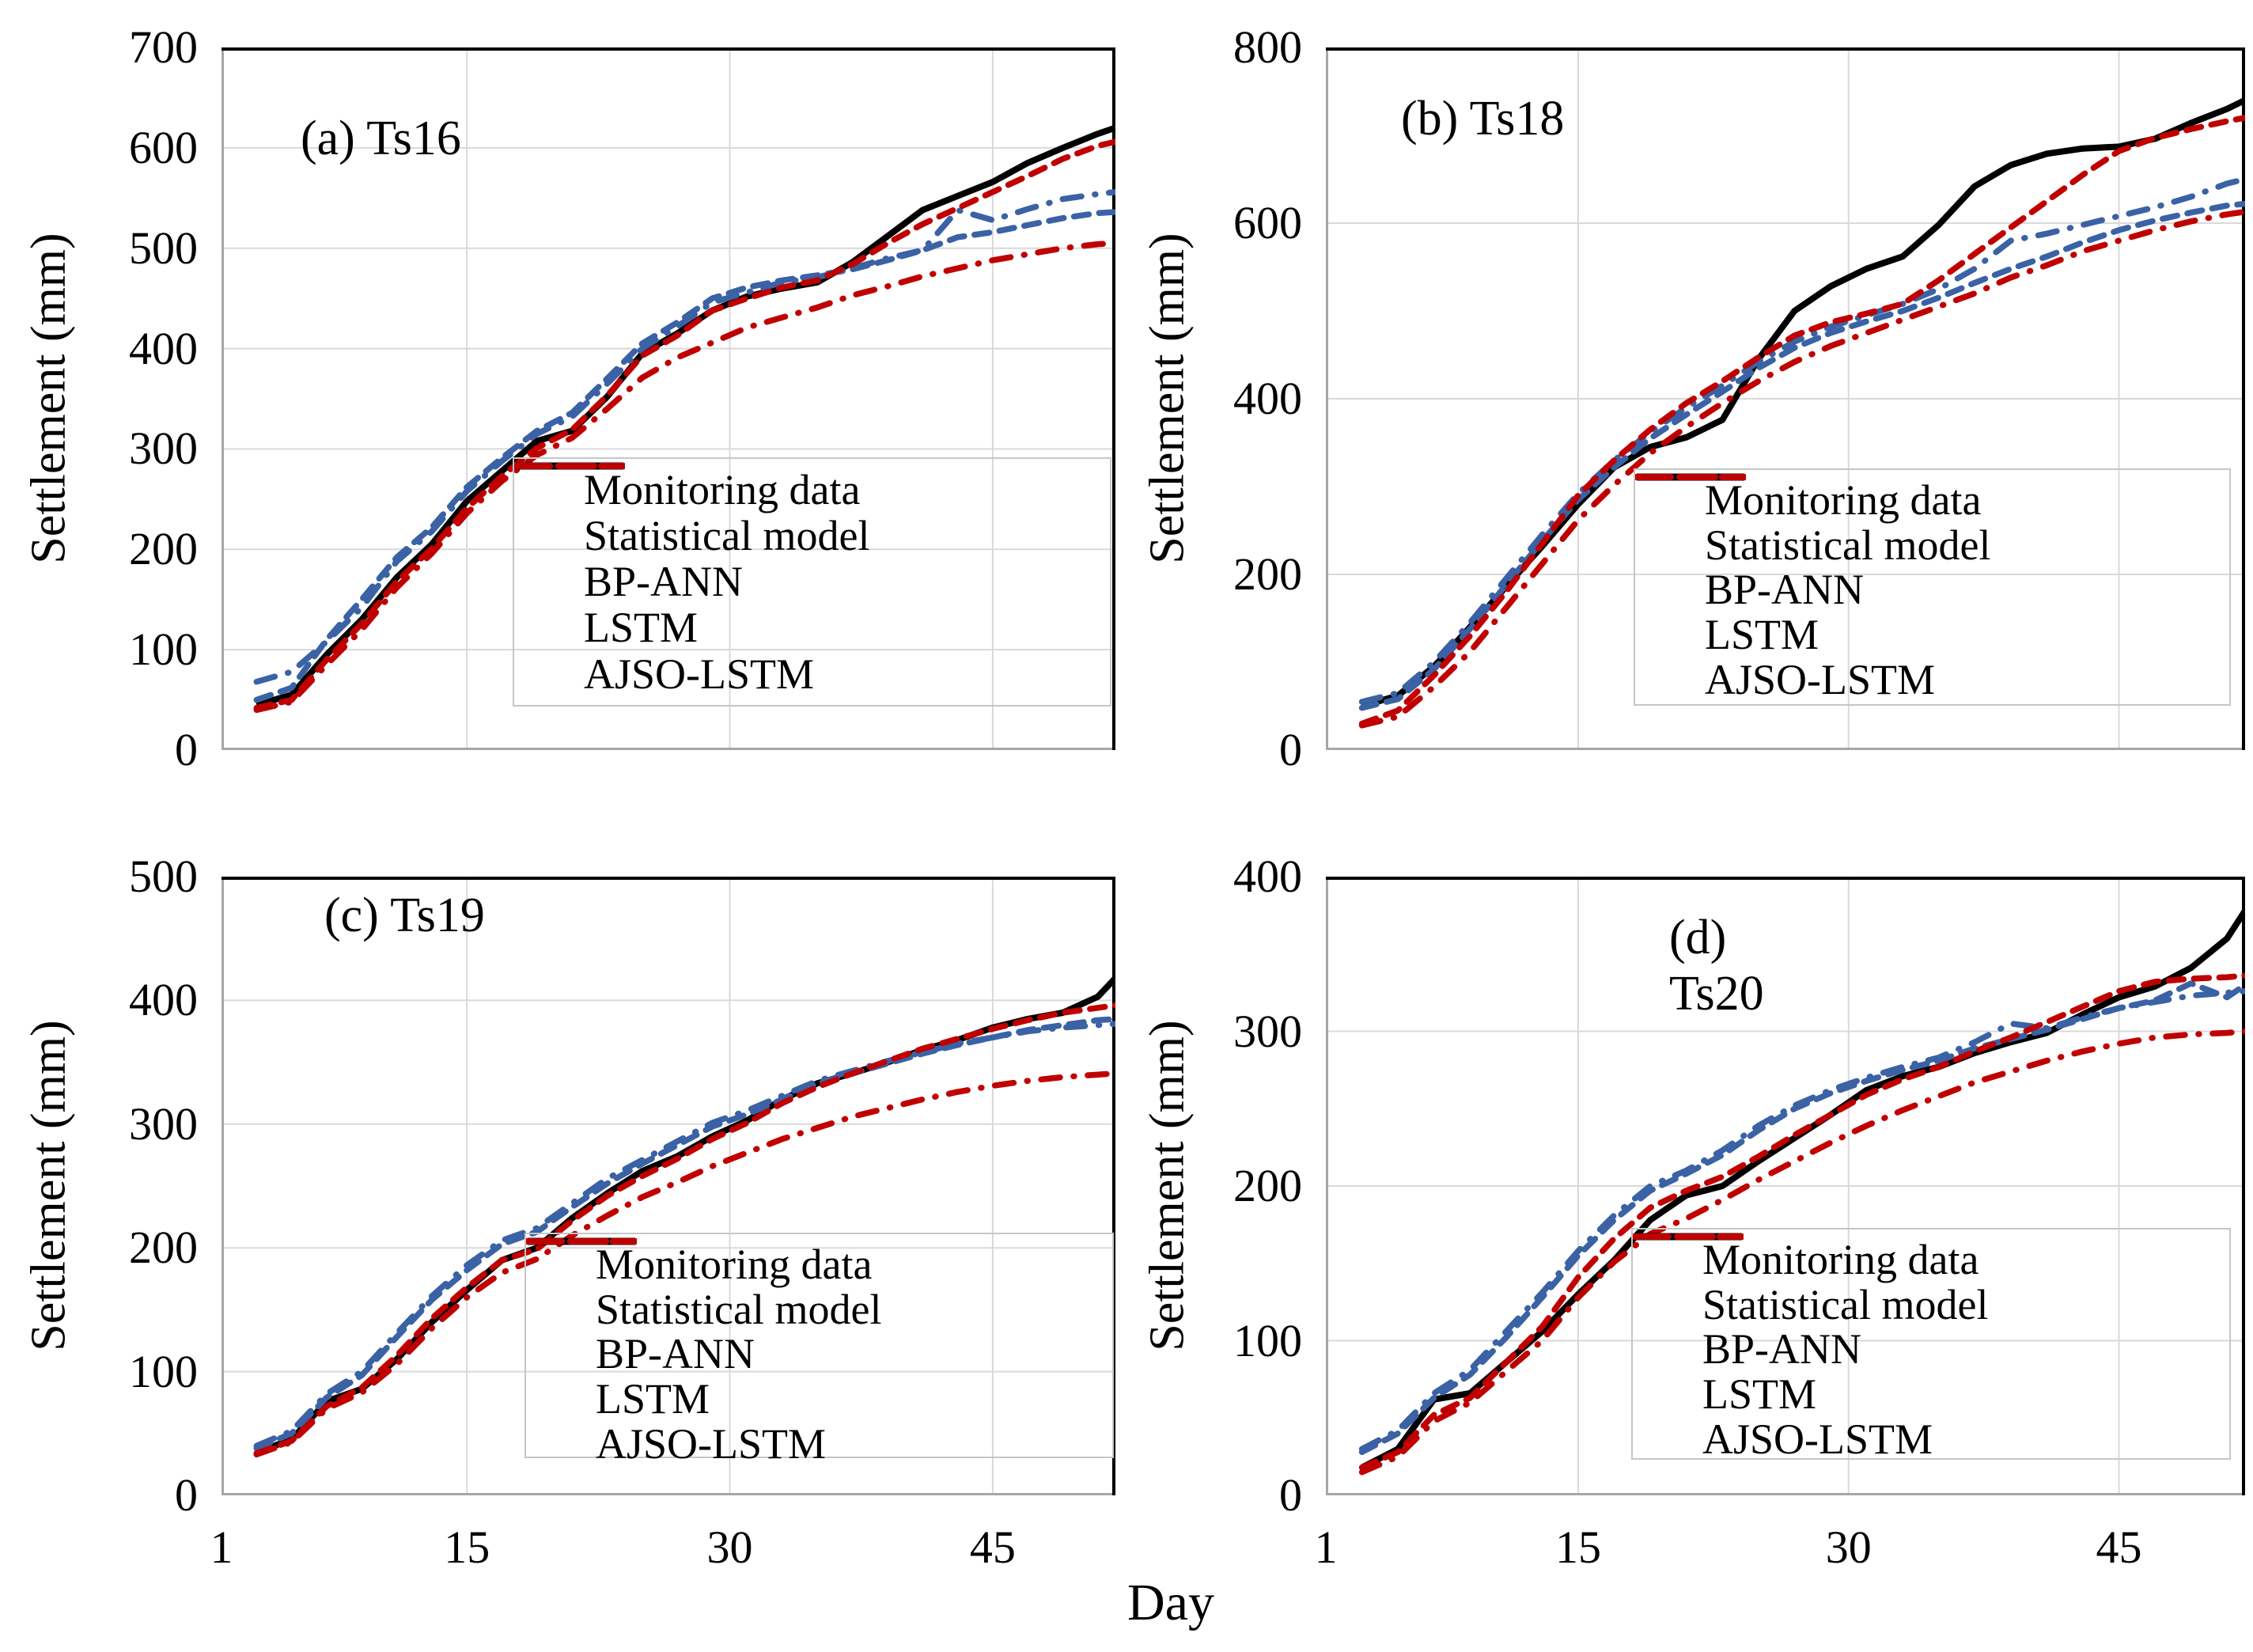 Image resolution: width=2253 pixels, height=1652 pixels. I want to click on panel-title-line2: Ts20, so click(1716, 994).